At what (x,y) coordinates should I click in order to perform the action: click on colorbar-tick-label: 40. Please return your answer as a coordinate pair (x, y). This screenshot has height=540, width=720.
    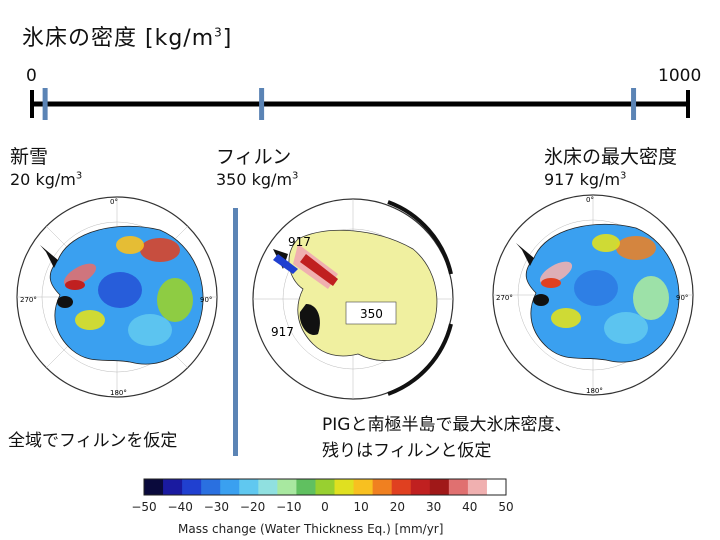
    Looking at the image, I should click on (470, 507).